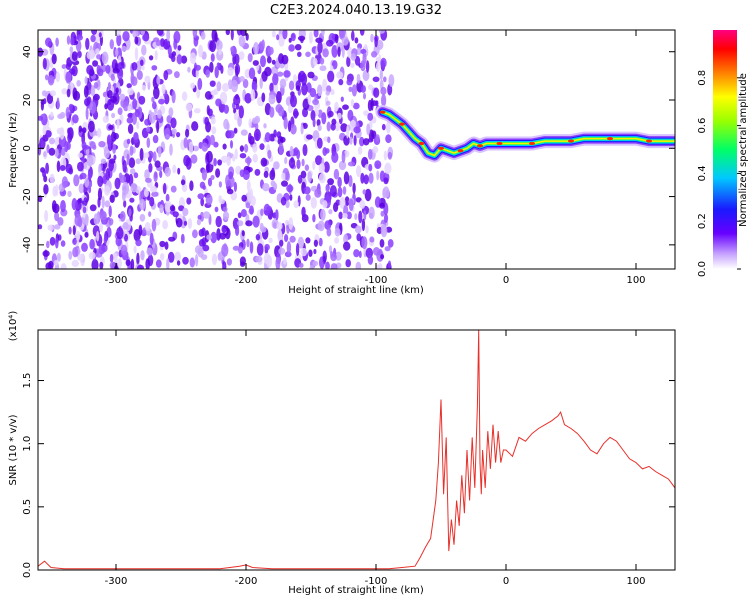 The image size is (750, 600). Describe the element at coordinates (635, 581) in the screenshot. I see `bottom-x-tick-label: 100` at that location.